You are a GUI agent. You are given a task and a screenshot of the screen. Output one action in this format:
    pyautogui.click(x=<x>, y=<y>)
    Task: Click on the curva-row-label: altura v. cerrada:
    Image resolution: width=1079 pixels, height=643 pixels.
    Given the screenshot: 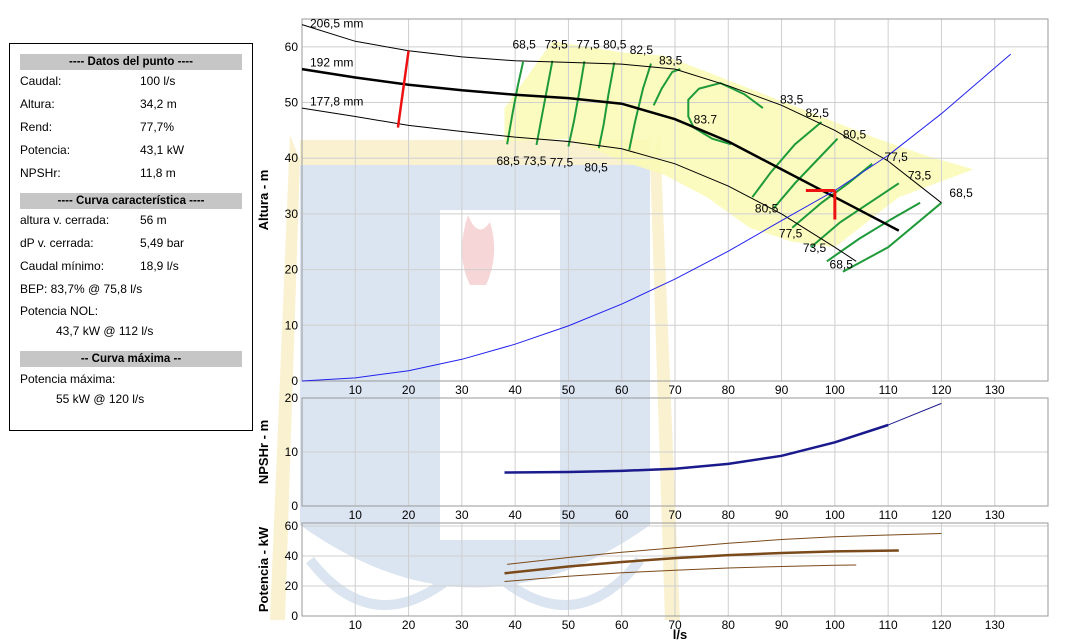 What is the action you would take?
    pyautogui.click(x=65, y=220)
    